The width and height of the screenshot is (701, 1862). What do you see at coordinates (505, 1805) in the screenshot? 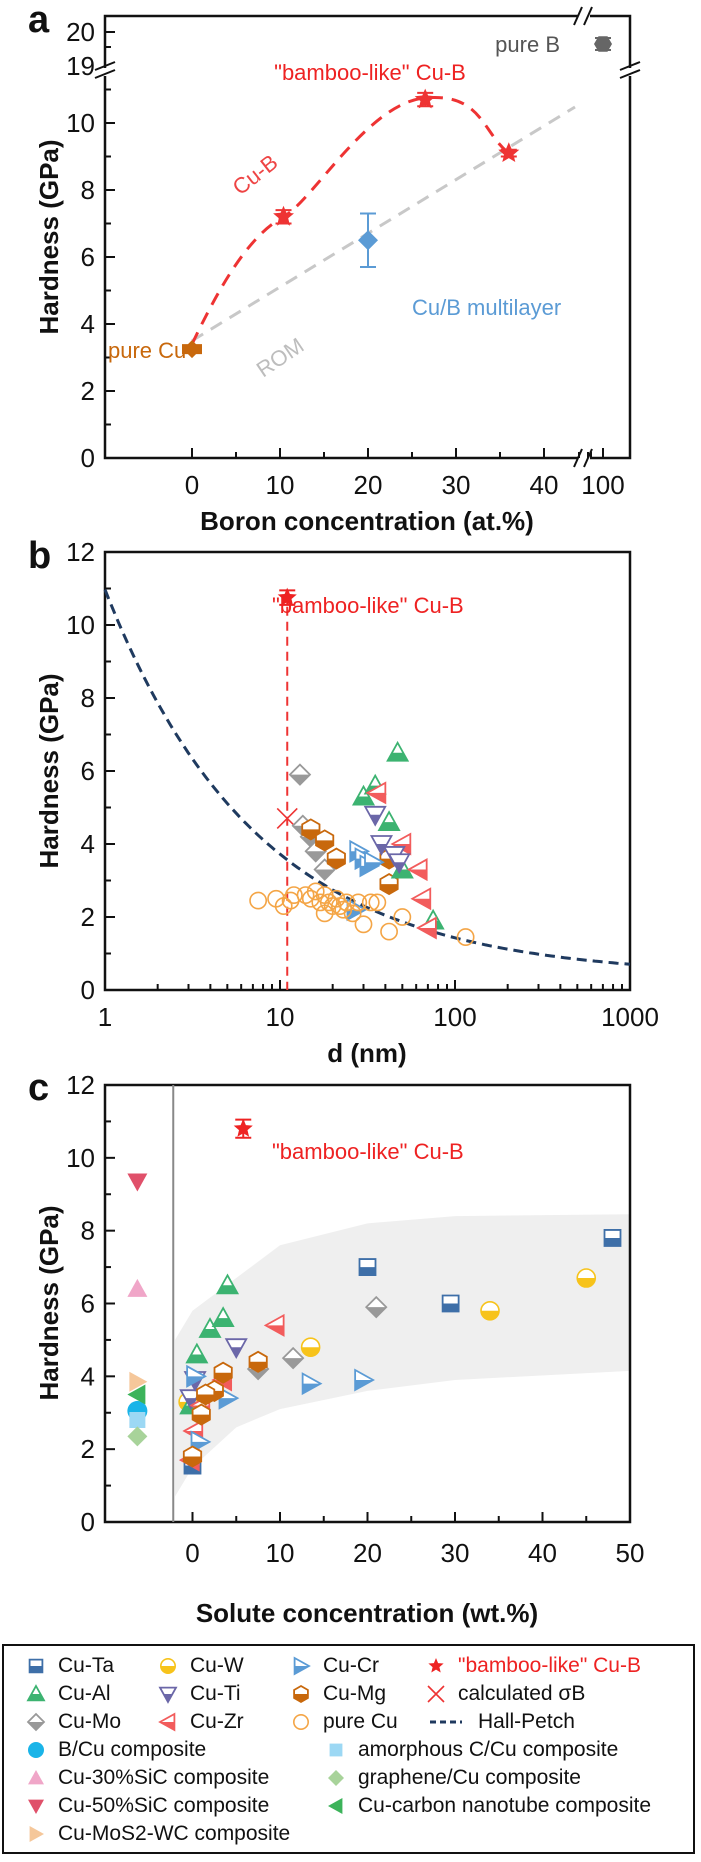
I see `legend-label: Cu-carbon nanotube composite` at bounding box center [505, 1805].